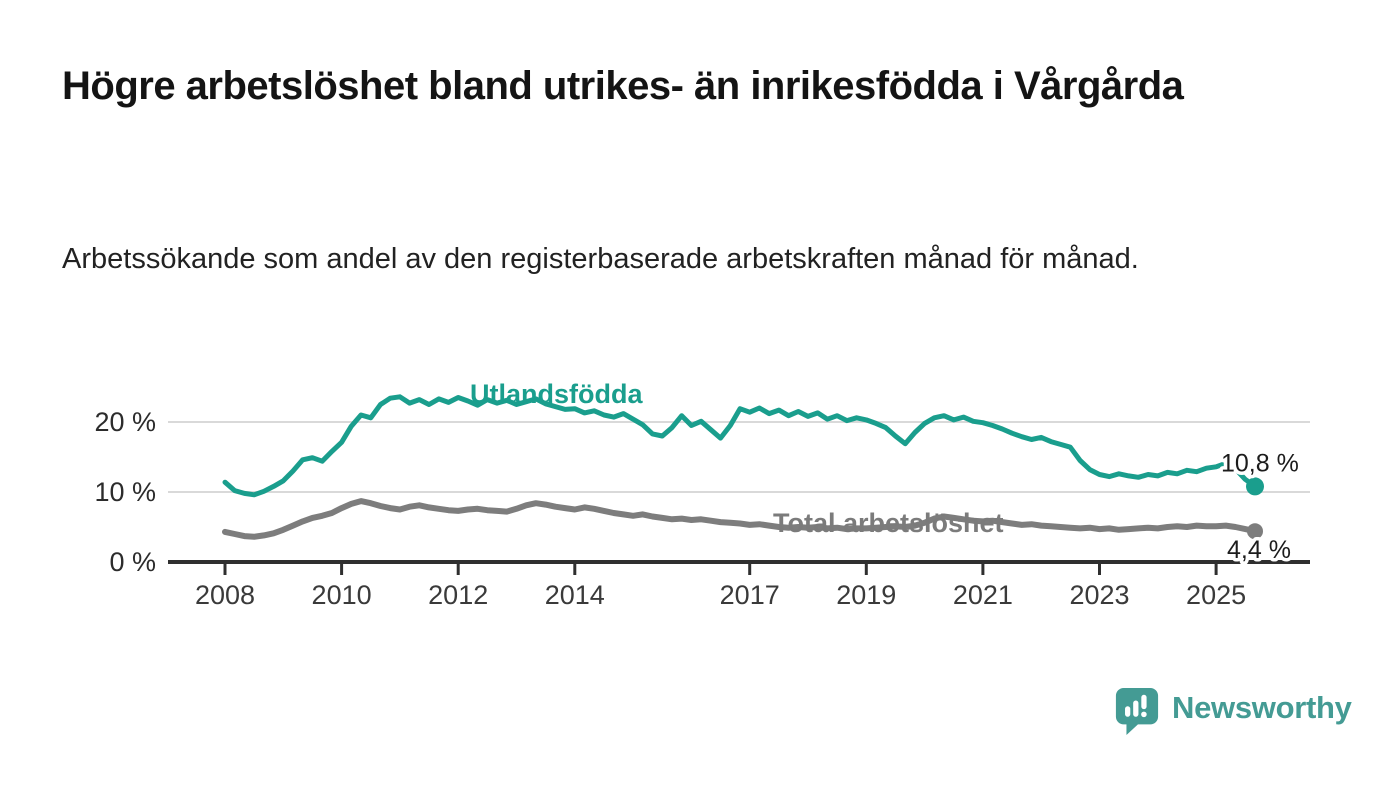 This screenshot has width=1400, height=794. Describe the element at coordinates (1144, 714) in the screenshot. I see `exclamation-dot` at that location.